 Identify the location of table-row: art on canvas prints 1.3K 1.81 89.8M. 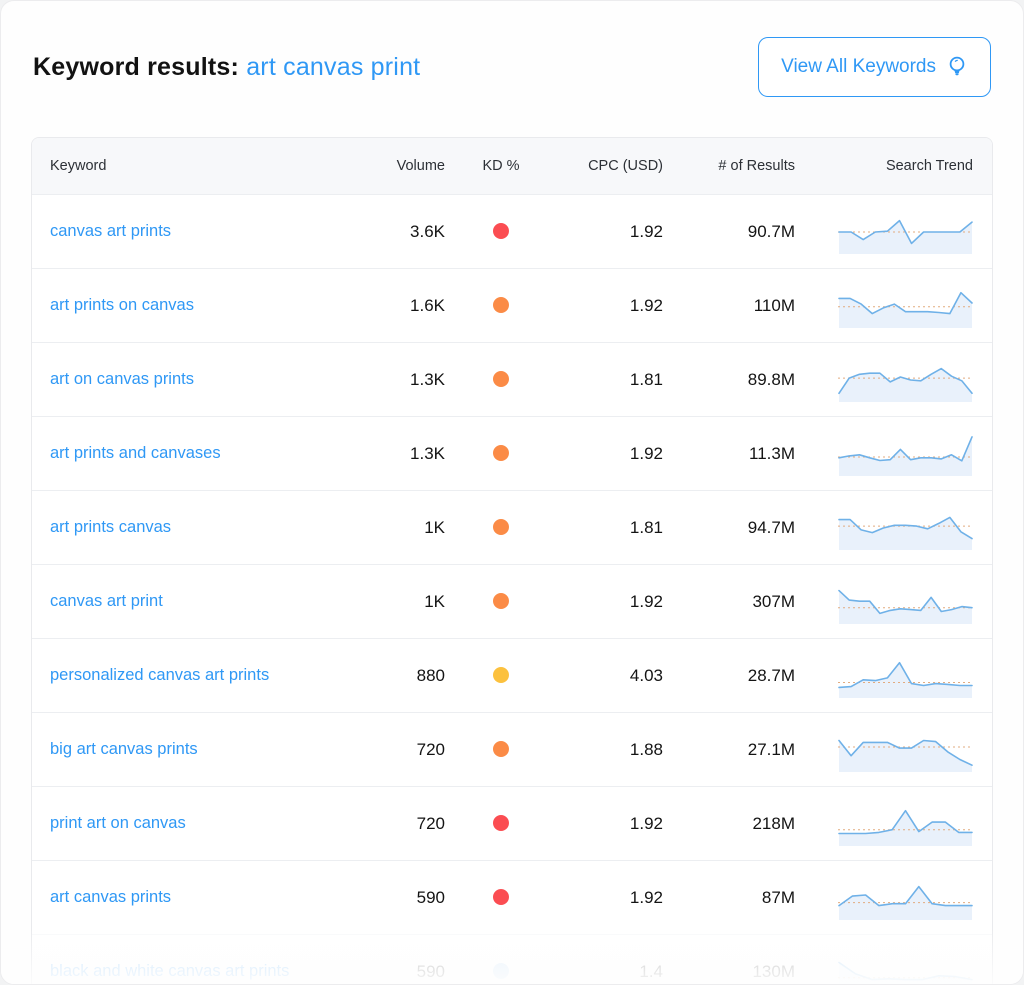
(512, 379).